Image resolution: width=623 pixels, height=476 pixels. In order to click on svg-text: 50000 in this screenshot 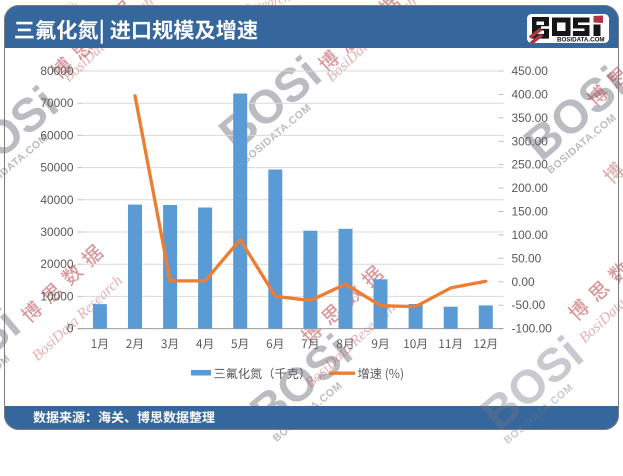, I will do `click(56, 168)`.